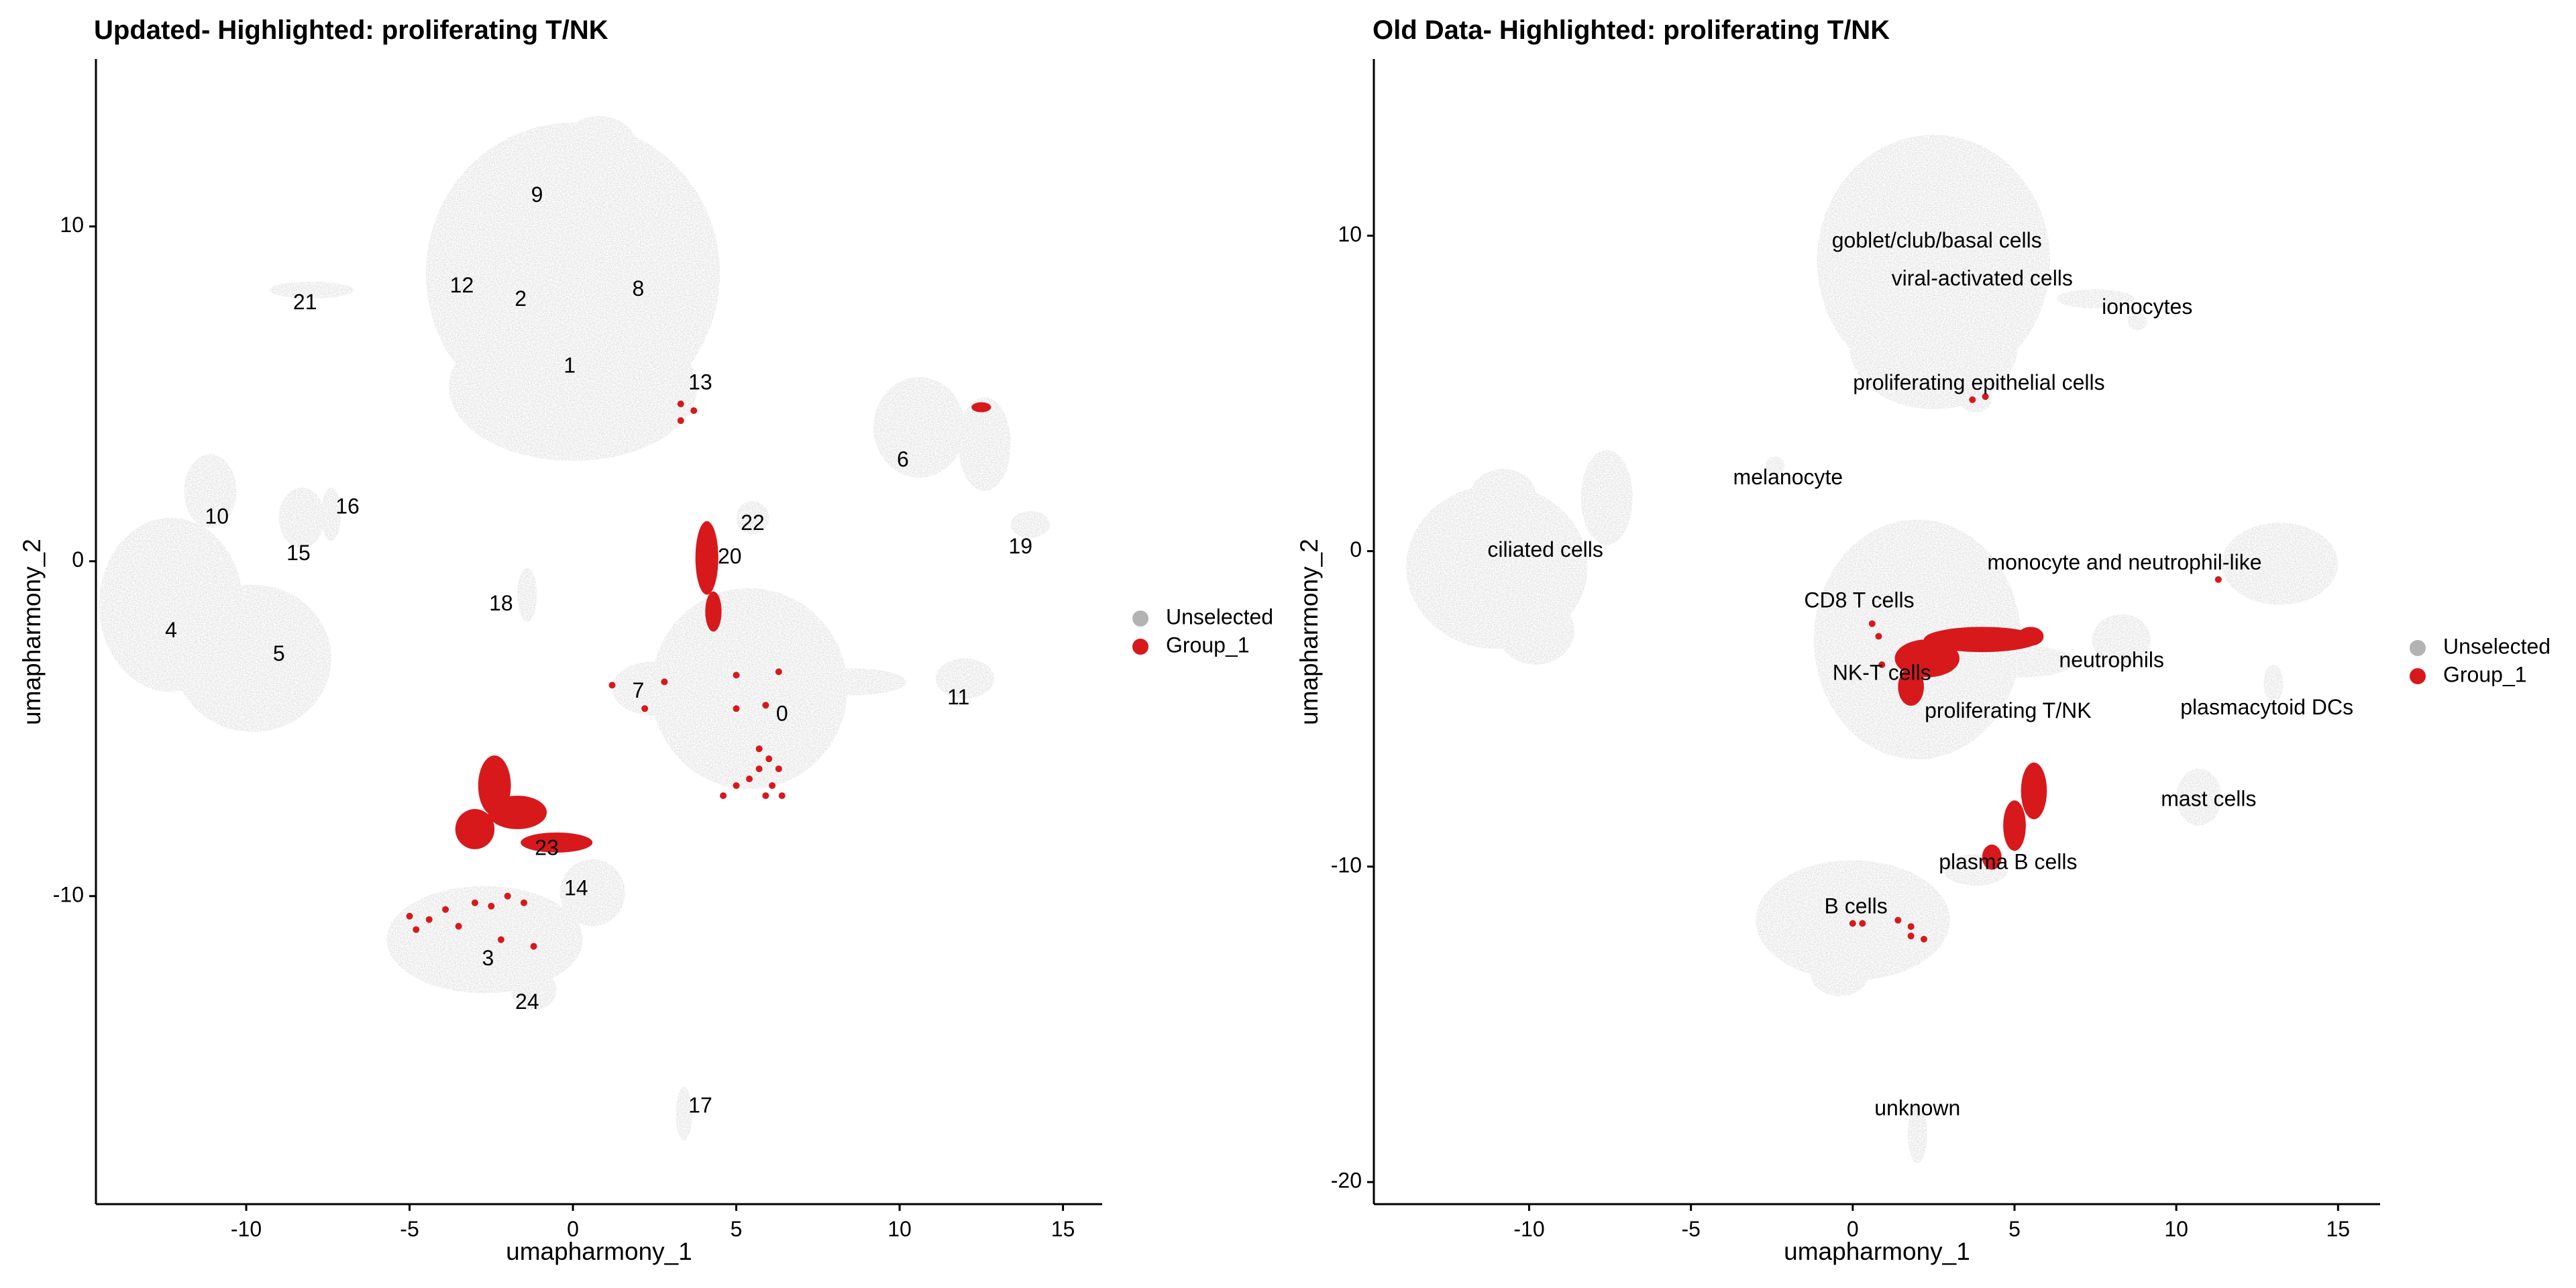 The width and height of the screenshot is (2576, 1288). Describe the element at coordinates (1982, 278) in the screenshot. I see `cluster-label: viral-activated cells` at that location.